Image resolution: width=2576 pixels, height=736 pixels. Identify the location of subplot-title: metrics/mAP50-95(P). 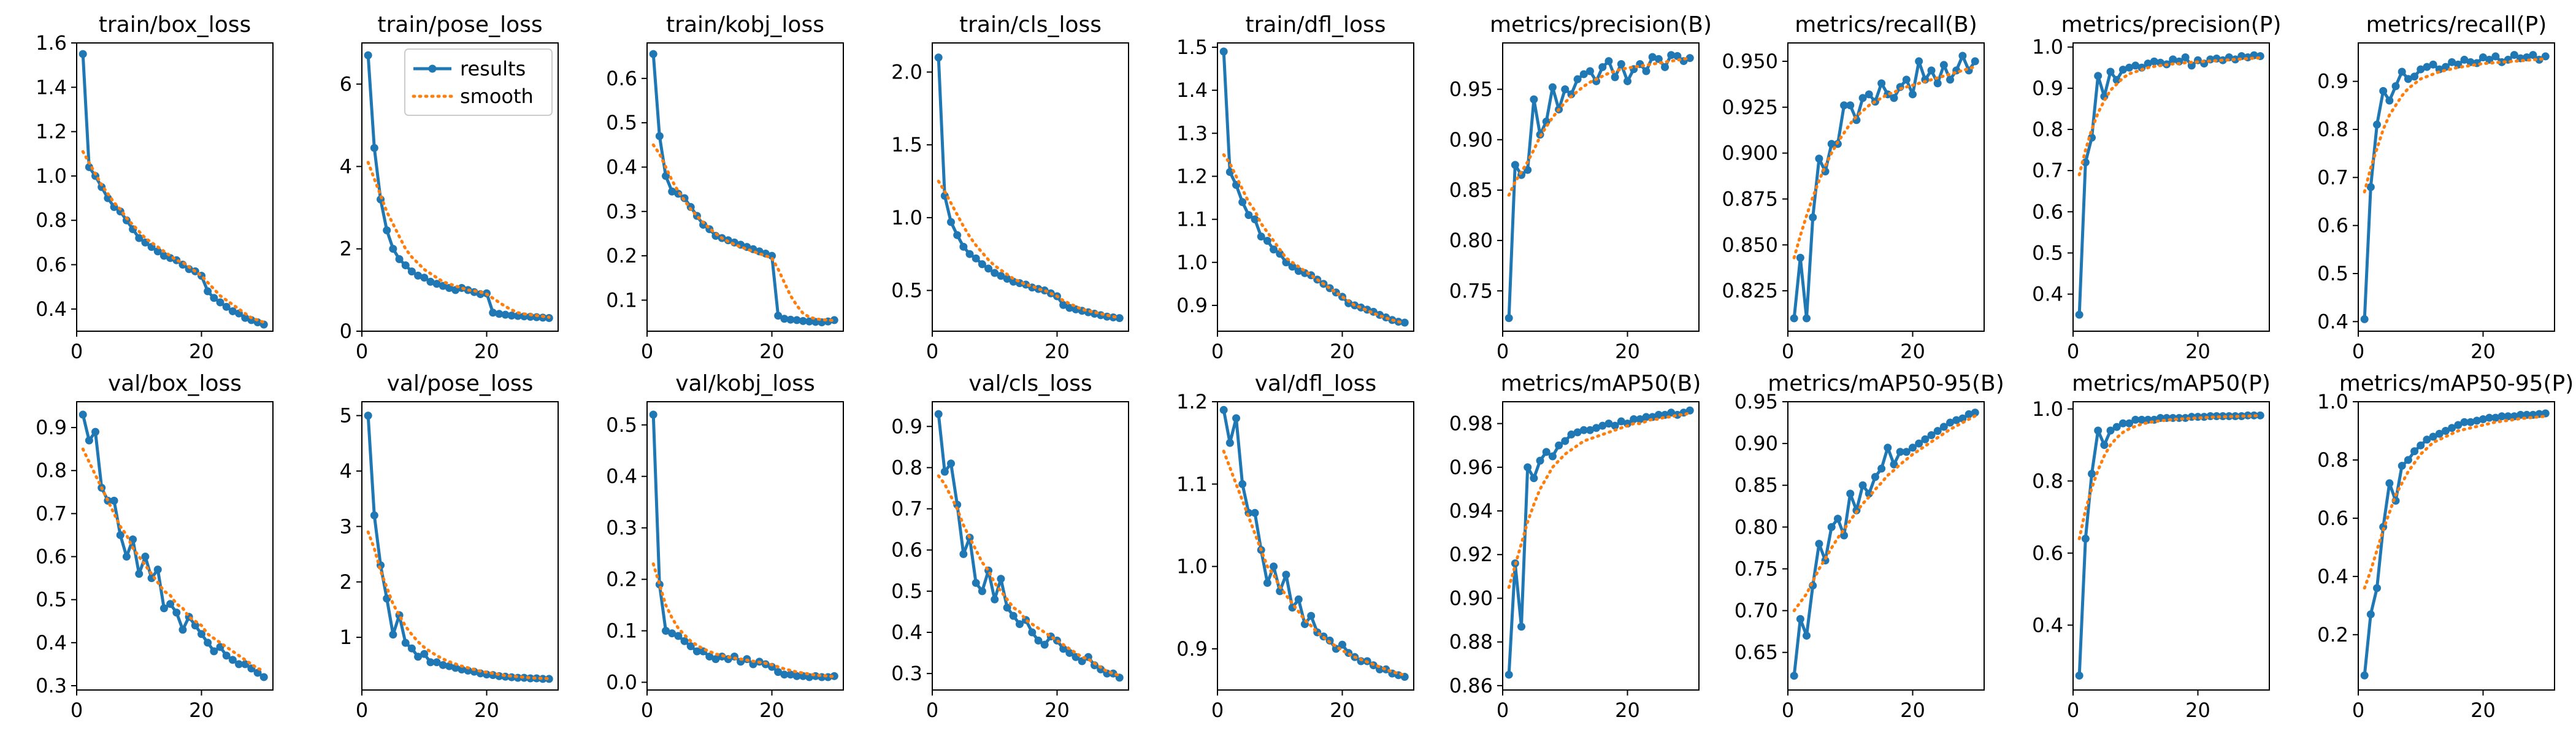
(2456, 383).